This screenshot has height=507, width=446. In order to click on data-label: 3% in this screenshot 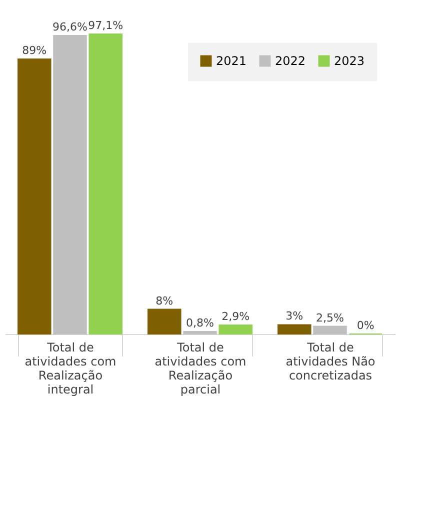, I will do `click(295, 316)`.